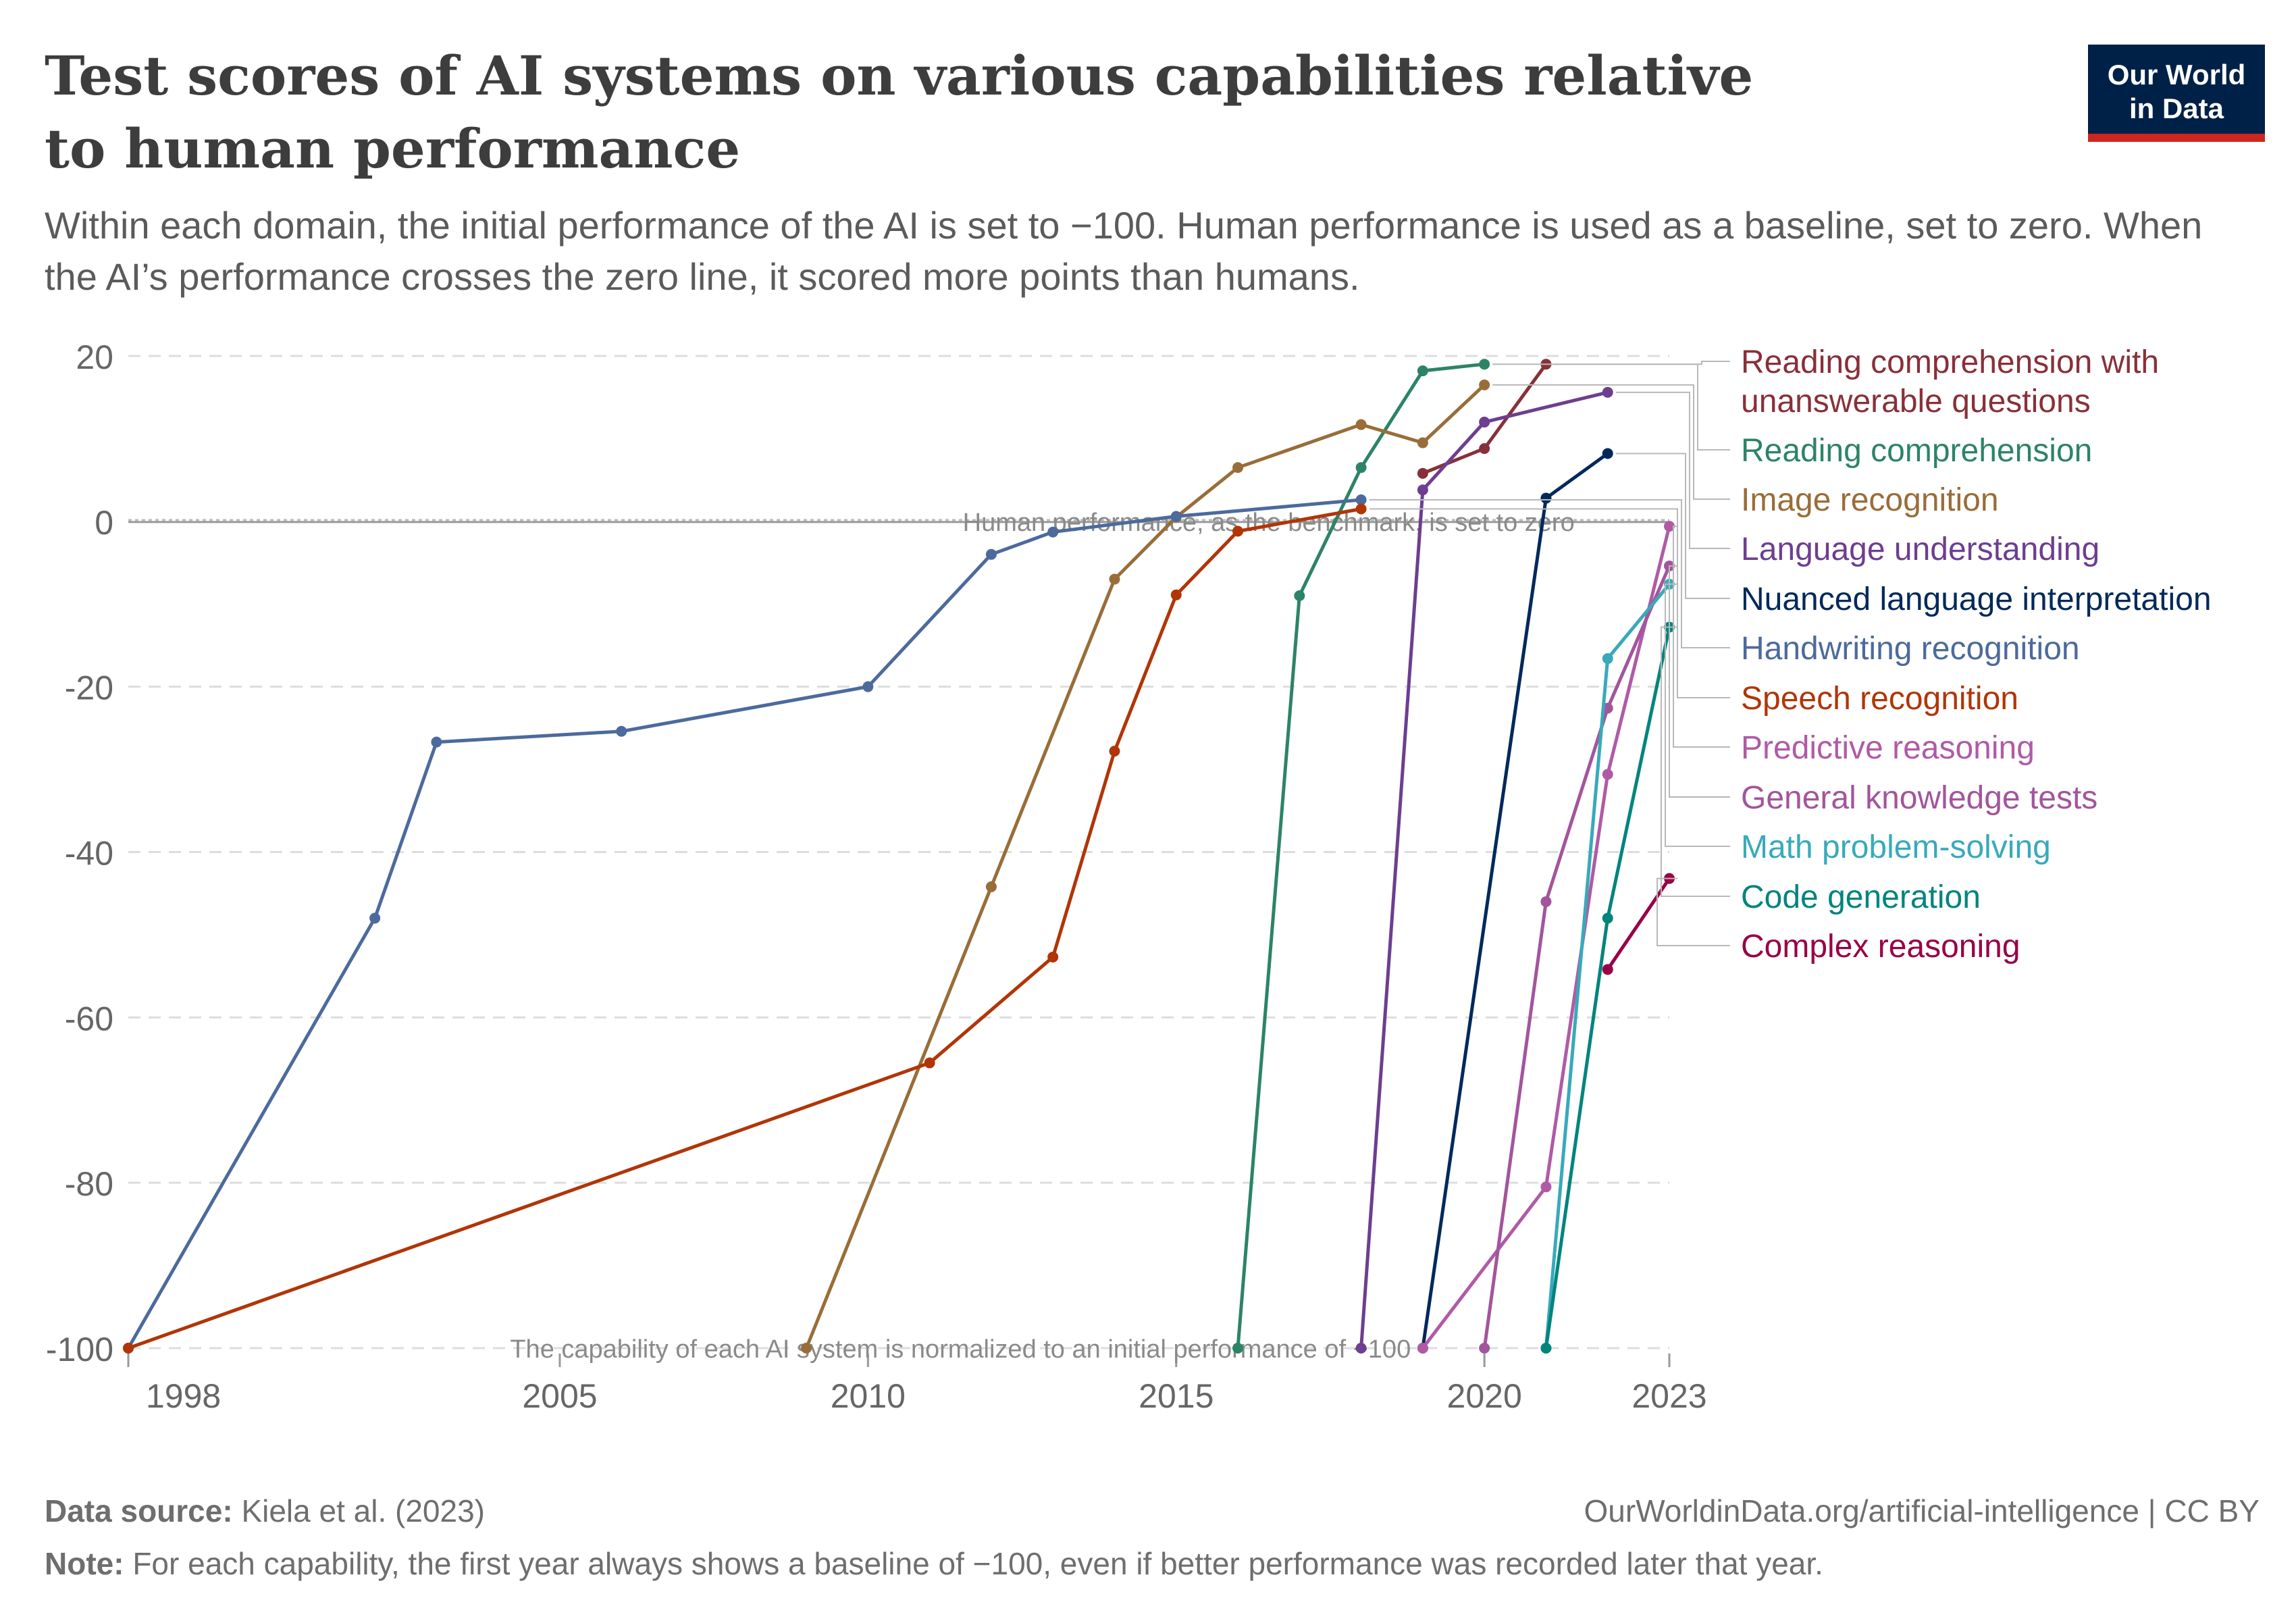 The height and width of the screenshot is (1621, 2296). Describe the element at coordinates (1861, 897) in the screenshot. I see `legend-label: Code generation` at that location.